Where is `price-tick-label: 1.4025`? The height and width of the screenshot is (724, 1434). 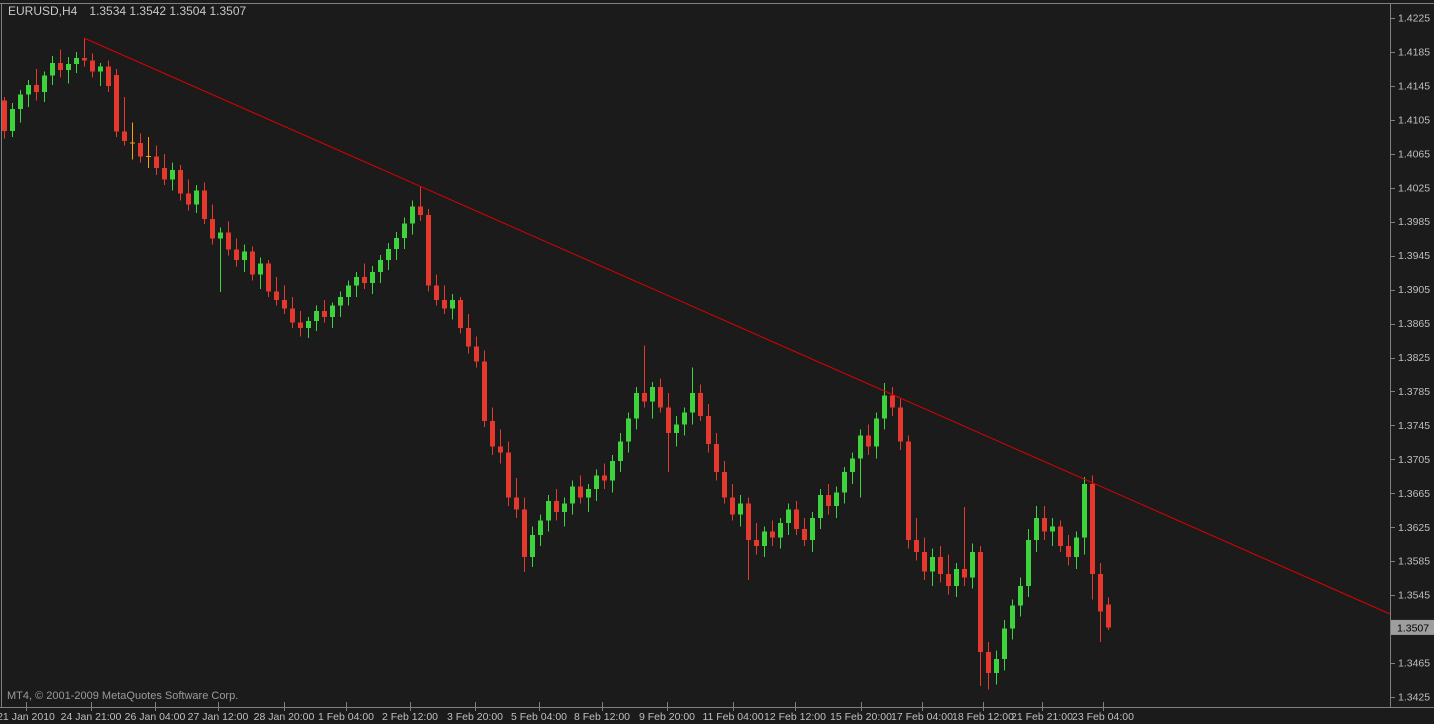 price-tick-label: 1.4025 is located at coordinates (1414, 188).